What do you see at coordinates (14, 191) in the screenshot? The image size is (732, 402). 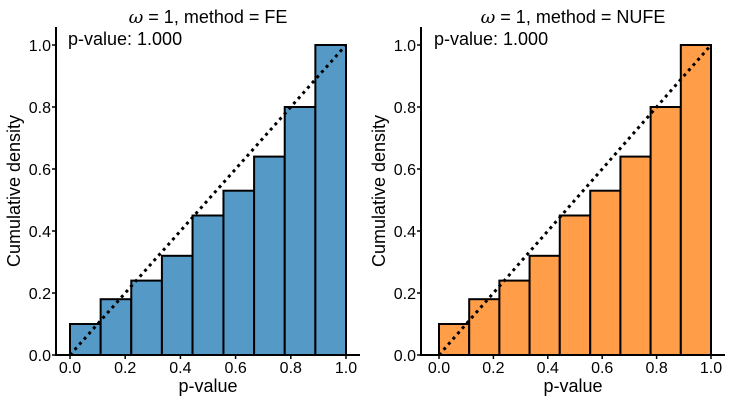 I see `panel-fe-y-axis-label: Cumulative density` at bounding box center [14, 191].